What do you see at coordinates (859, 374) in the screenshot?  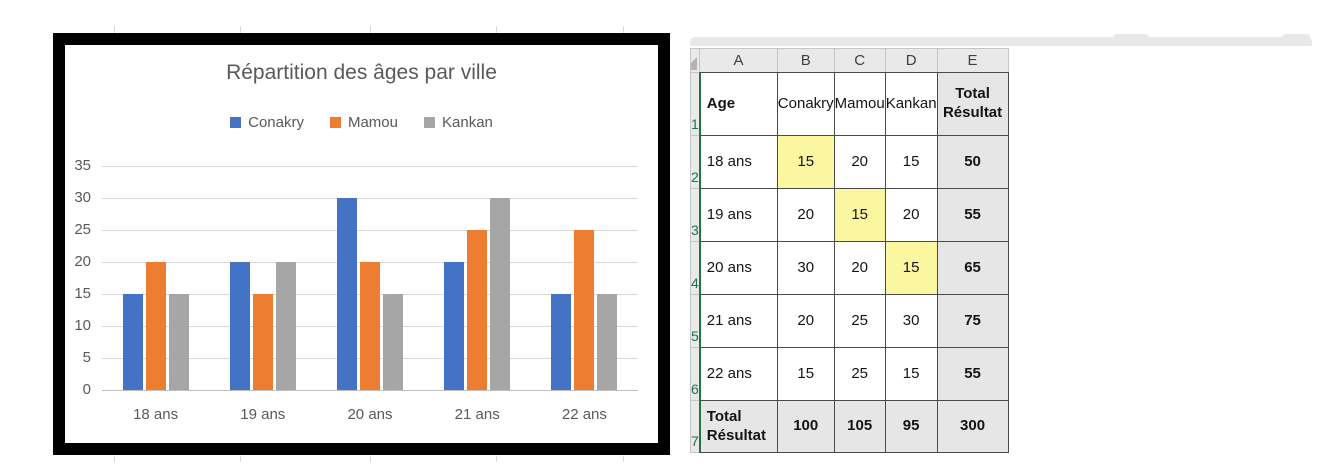 I see `cell-C6: 25` at bounding box center [859, 374].